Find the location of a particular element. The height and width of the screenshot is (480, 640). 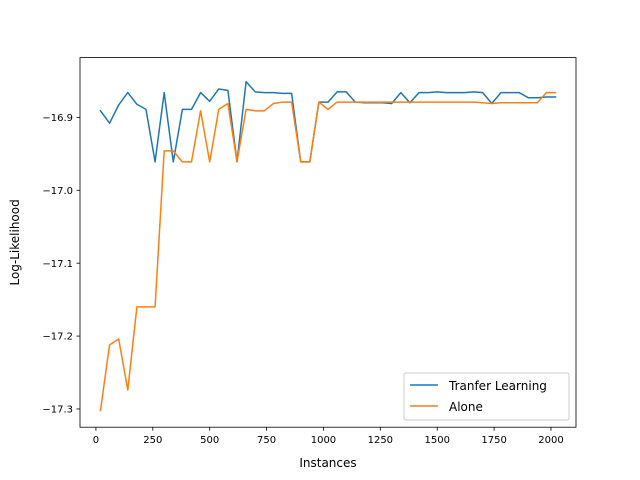

legend: Tranfer Learning Alone is located at coordinates (486, 396).